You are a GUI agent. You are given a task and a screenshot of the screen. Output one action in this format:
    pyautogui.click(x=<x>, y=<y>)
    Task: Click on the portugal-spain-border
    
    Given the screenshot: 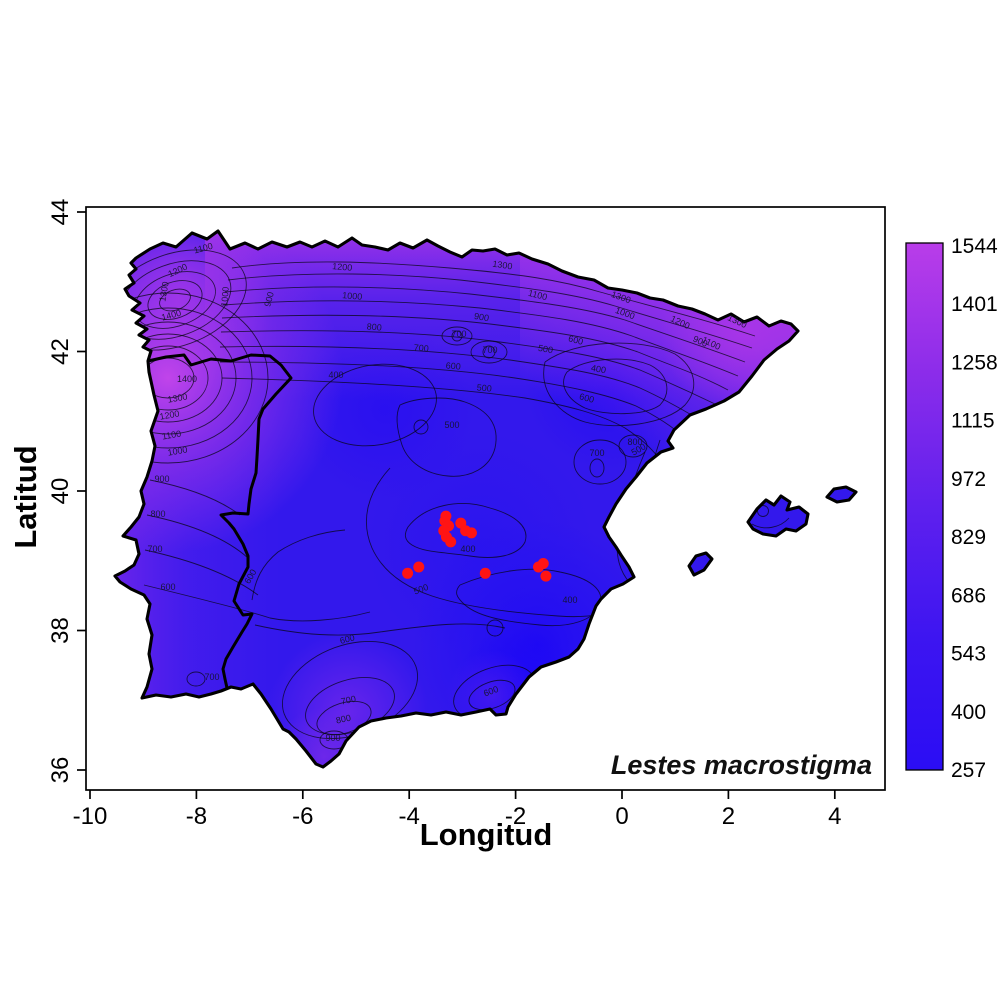 What is the action you would take?
    pyautogui.click(x=220, y=521)
    